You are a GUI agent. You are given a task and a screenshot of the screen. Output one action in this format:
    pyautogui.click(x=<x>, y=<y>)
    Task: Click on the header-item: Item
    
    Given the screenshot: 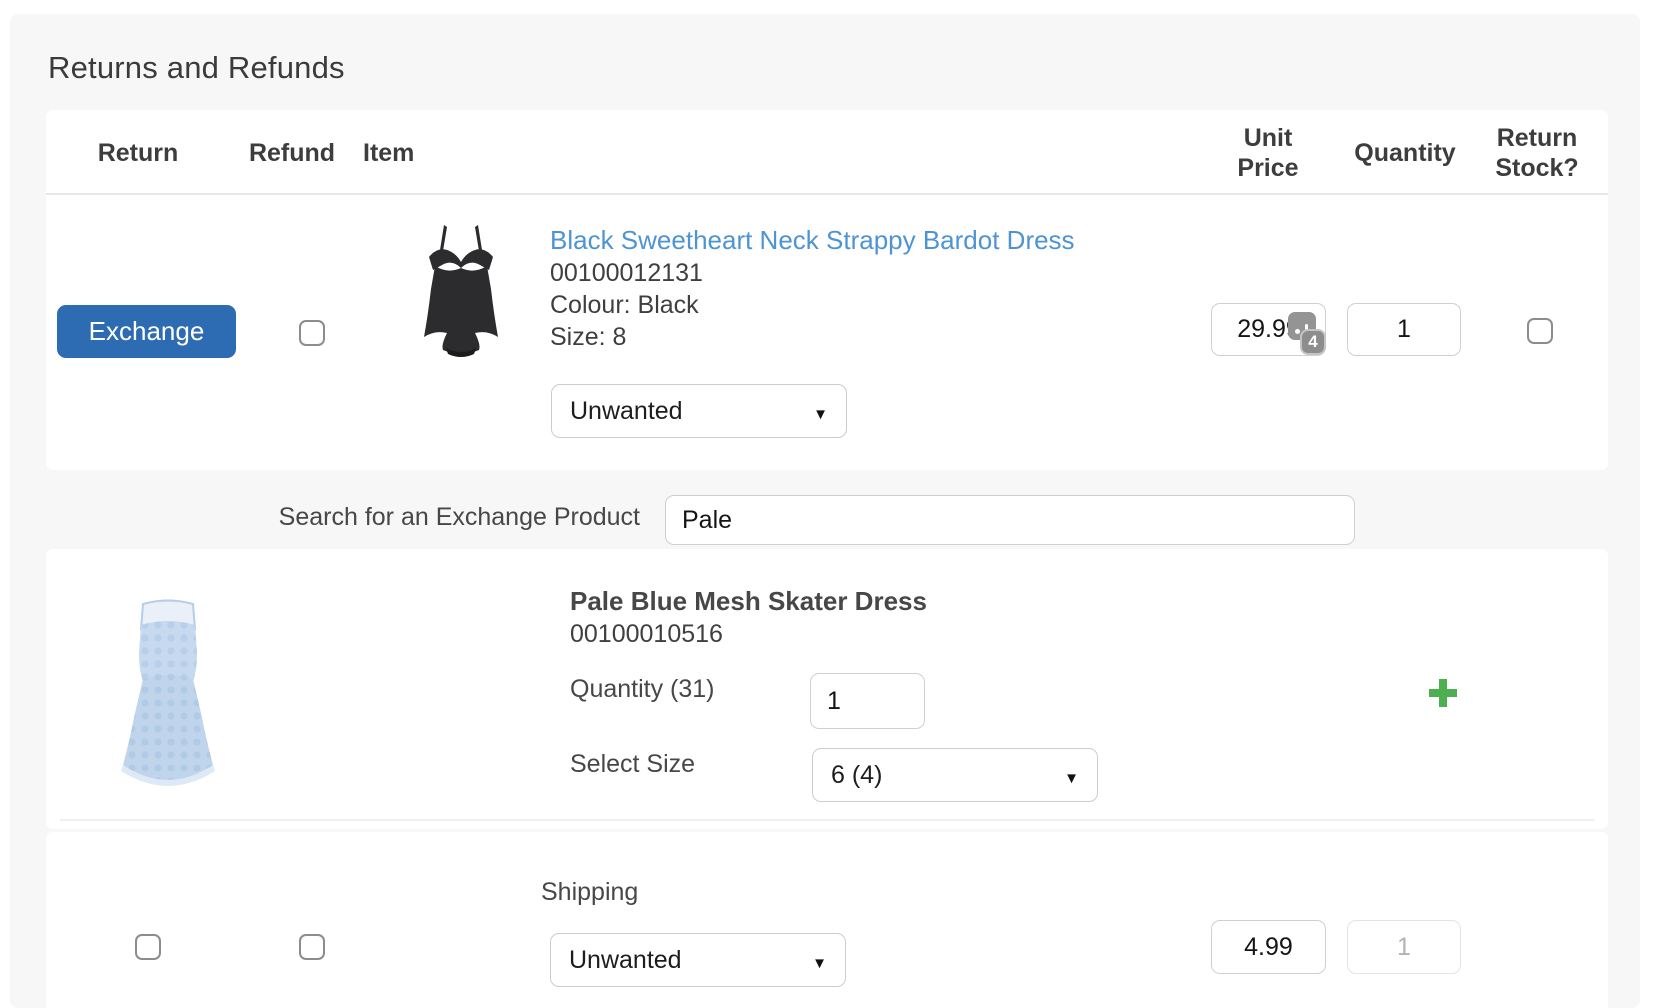 What is the action you would take?
    pyautogui.click(x=389, y=152)
    